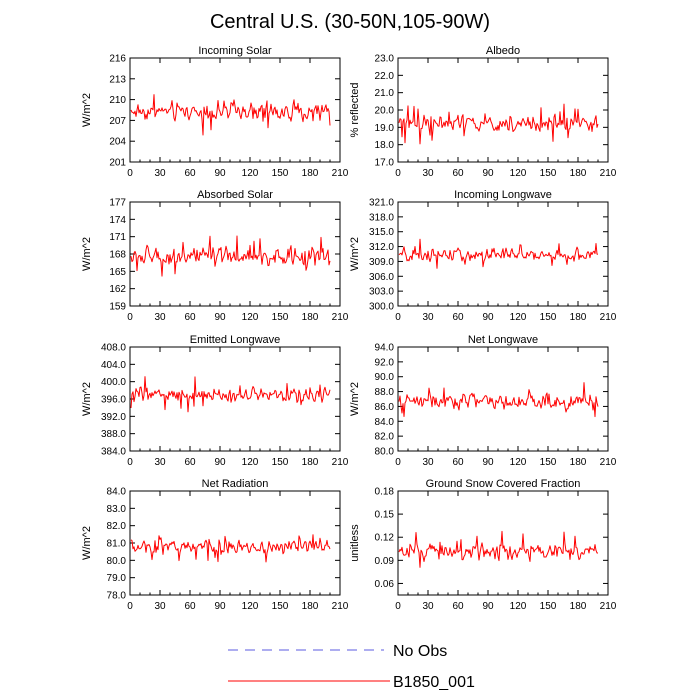 This screenshot has height=700, width=700. What do you see at coordinates (113, 365) in the screenshot?
I see `y-tick-label: 404.0` at bounding box center [113, 365].